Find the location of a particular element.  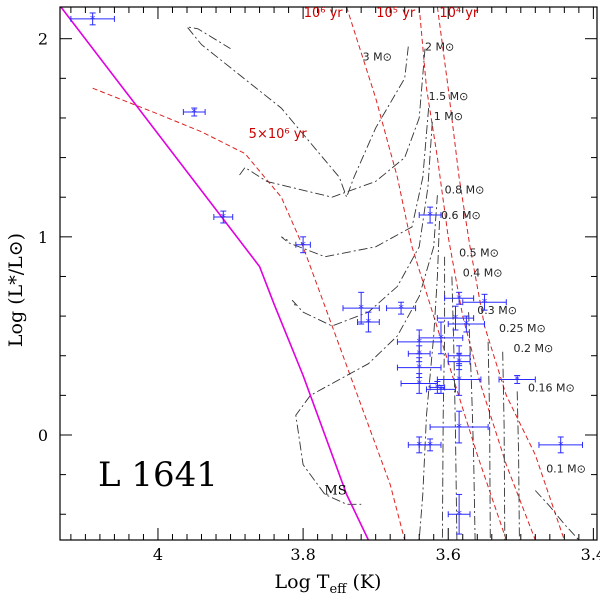

track-label: 3 M⊙ is located at coordinates (377, 56).